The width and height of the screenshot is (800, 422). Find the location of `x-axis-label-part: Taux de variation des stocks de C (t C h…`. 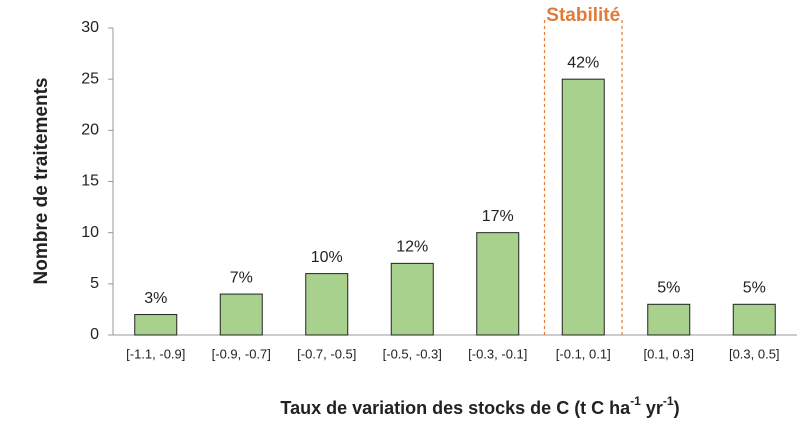

x-axis-label-part: Taux de variation des stocks de C (t C h… is located at coordinates (455, 408).